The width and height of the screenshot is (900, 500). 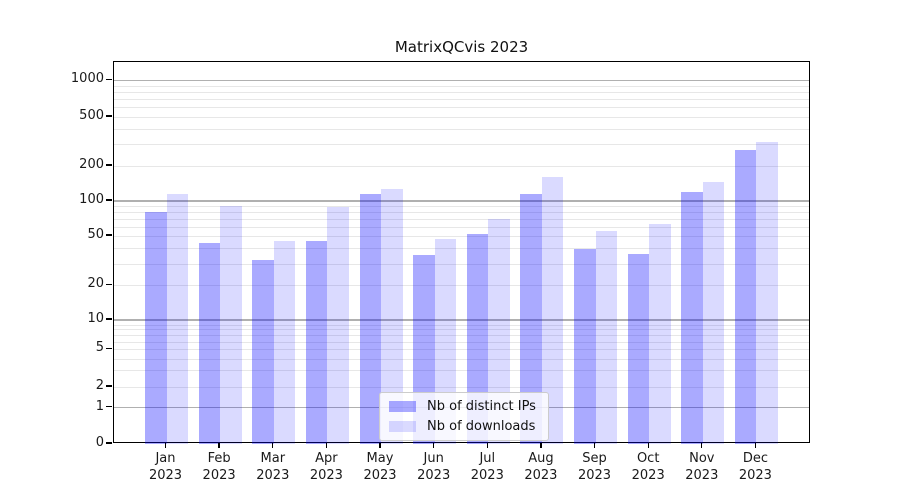 I want to click on month-label: Nov, so click(x=702, y=458).